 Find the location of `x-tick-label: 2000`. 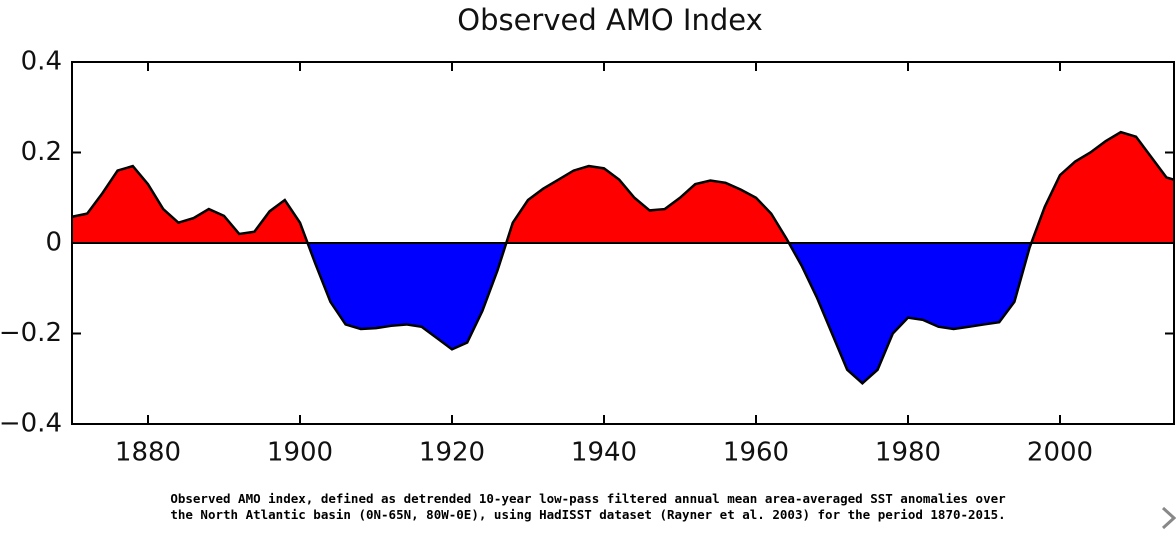

x-tick-label: 2000 is located at coordinates (1060, 453).